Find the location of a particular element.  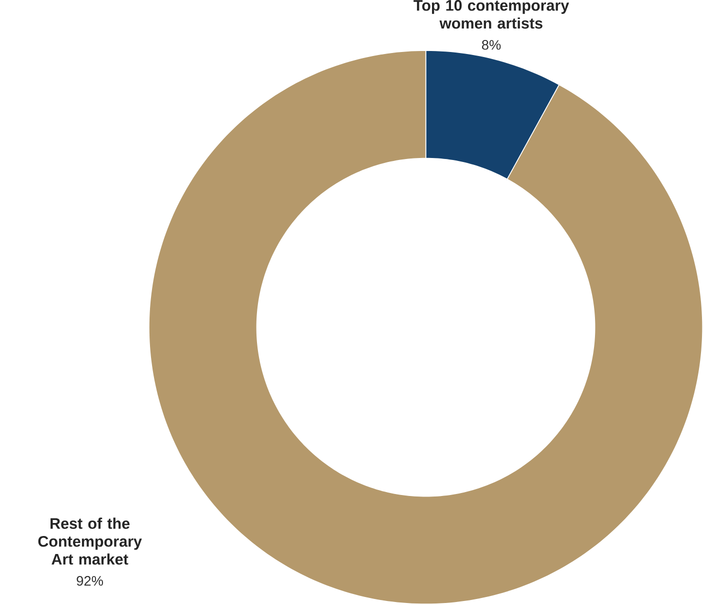

data-label: 92% is located at coordinates (90, 581).